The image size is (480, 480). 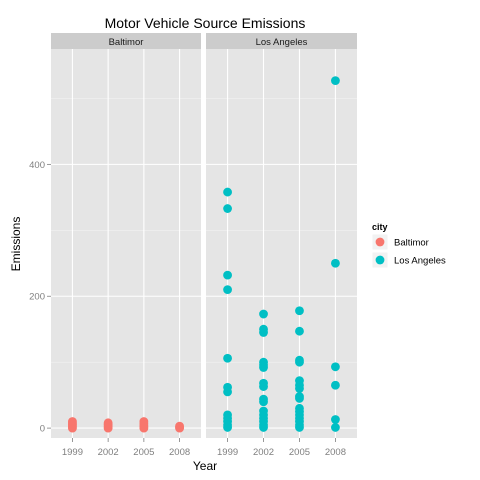 What do you see at coordinates (205, 23) in the screenshot?
I see `chart-title: Motor Vehicle Source Emissions` at bounding box center [205, 23].